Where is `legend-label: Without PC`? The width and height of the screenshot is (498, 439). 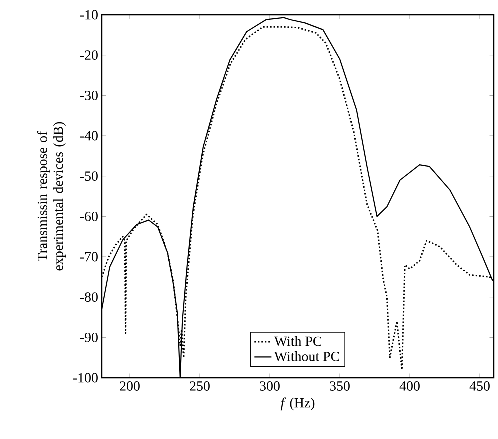 legend-label: Without PC is located at coordinates (307, 357).